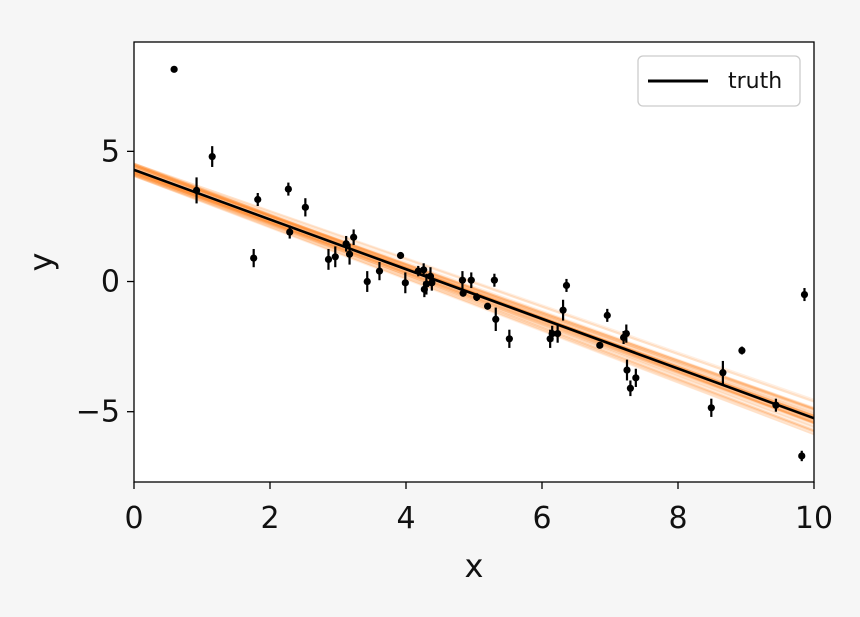 The width and height of the screenshot is (860, 617). I want to click on y-tick-label: 5, so click(110, 151).